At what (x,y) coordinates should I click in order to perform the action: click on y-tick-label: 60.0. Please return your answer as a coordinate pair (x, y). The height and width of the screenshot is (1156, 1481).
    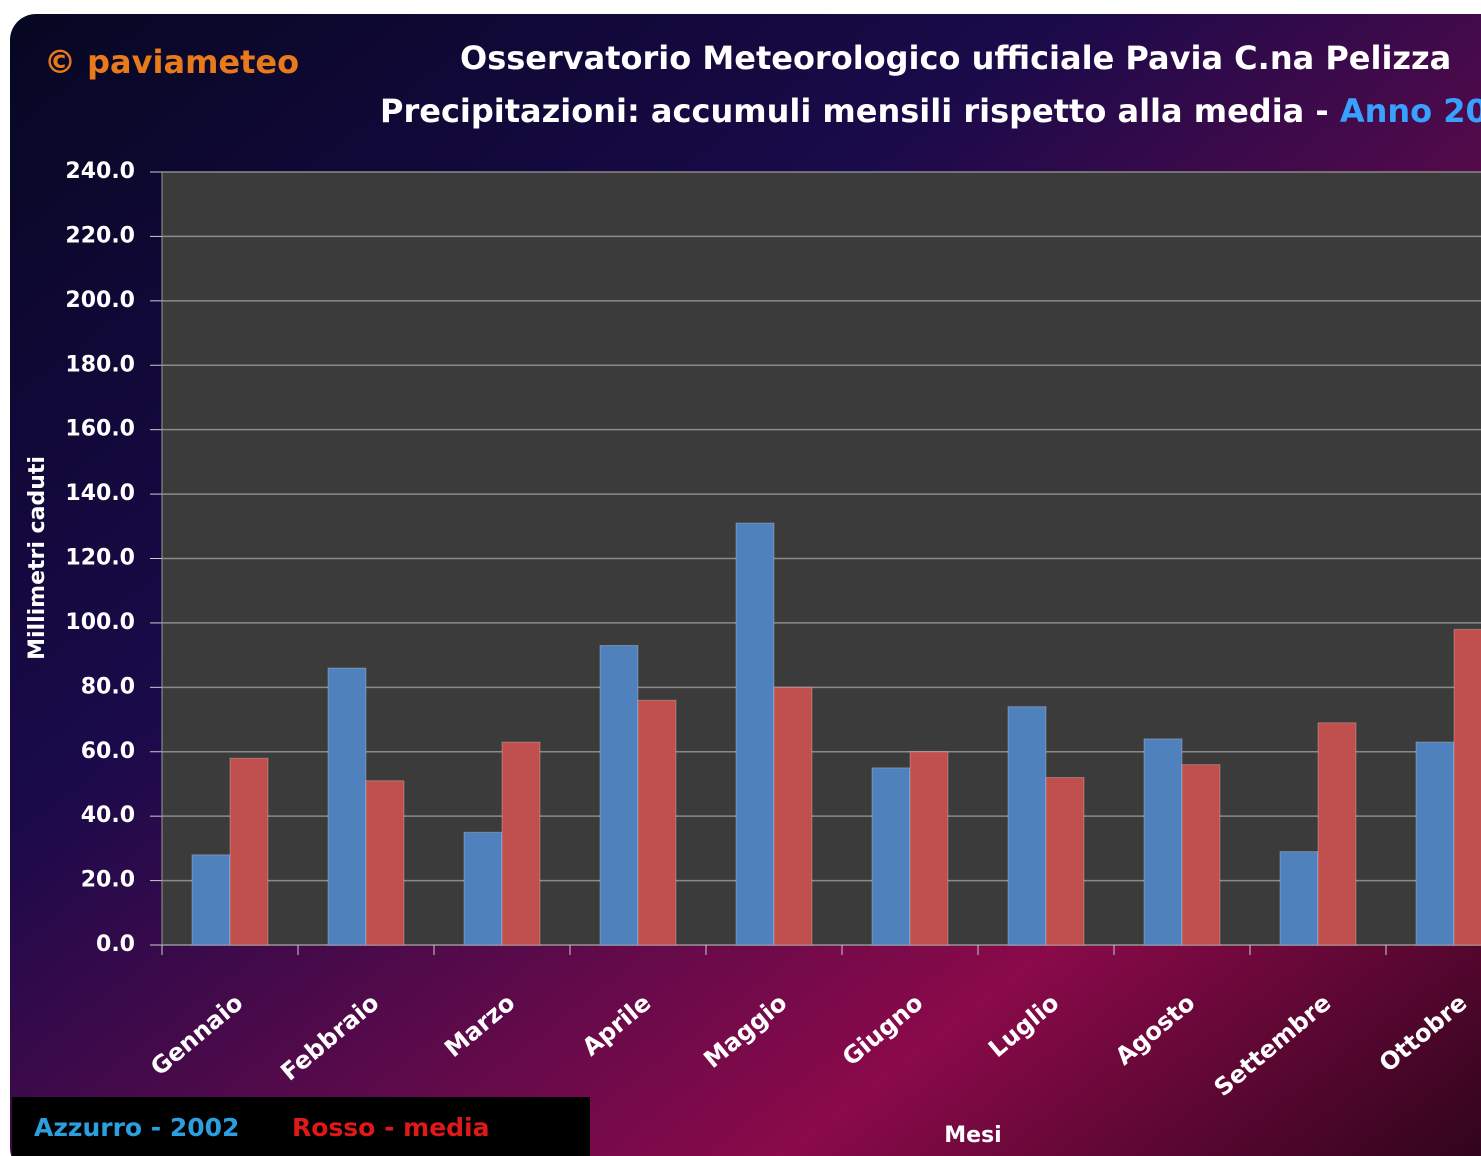
    Looking at the image, I should click on (108, 751).